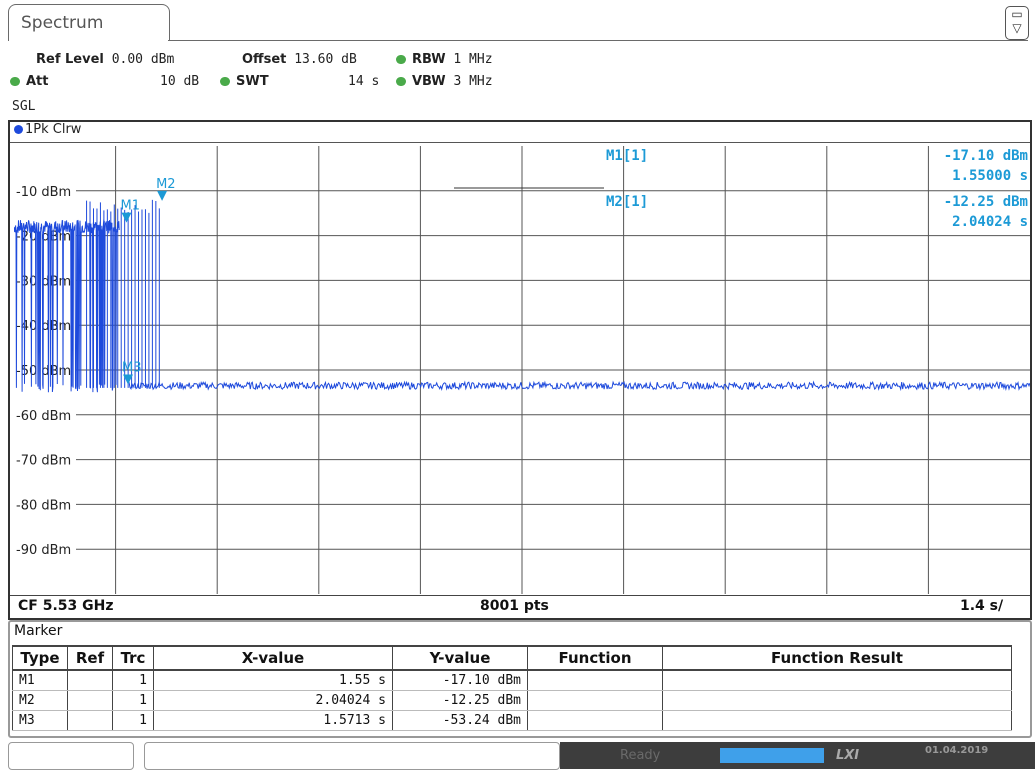 The height and width of the screenshot is (770, 1035). I want to click on marker-x-value: 1.55 s, so click(273, 680).